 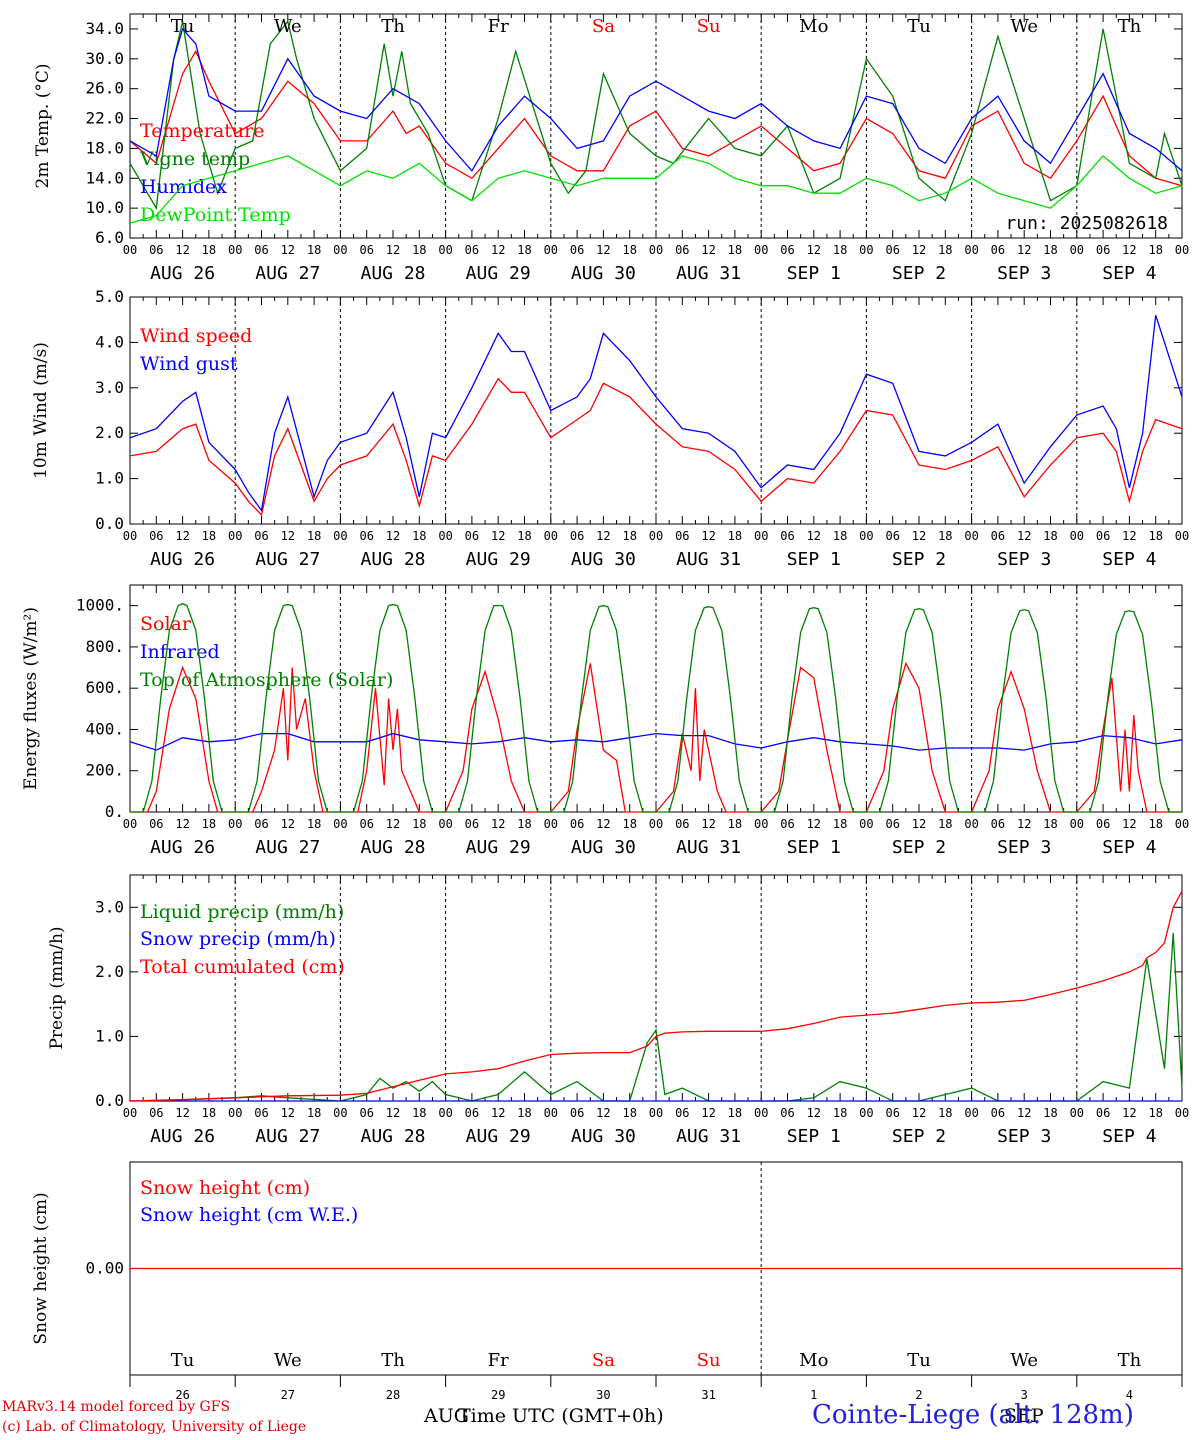 What do you see at coordinates (708, 1395) in the screenshot?
I see `day-number-label: 31` at bounding box center [708, 1395].